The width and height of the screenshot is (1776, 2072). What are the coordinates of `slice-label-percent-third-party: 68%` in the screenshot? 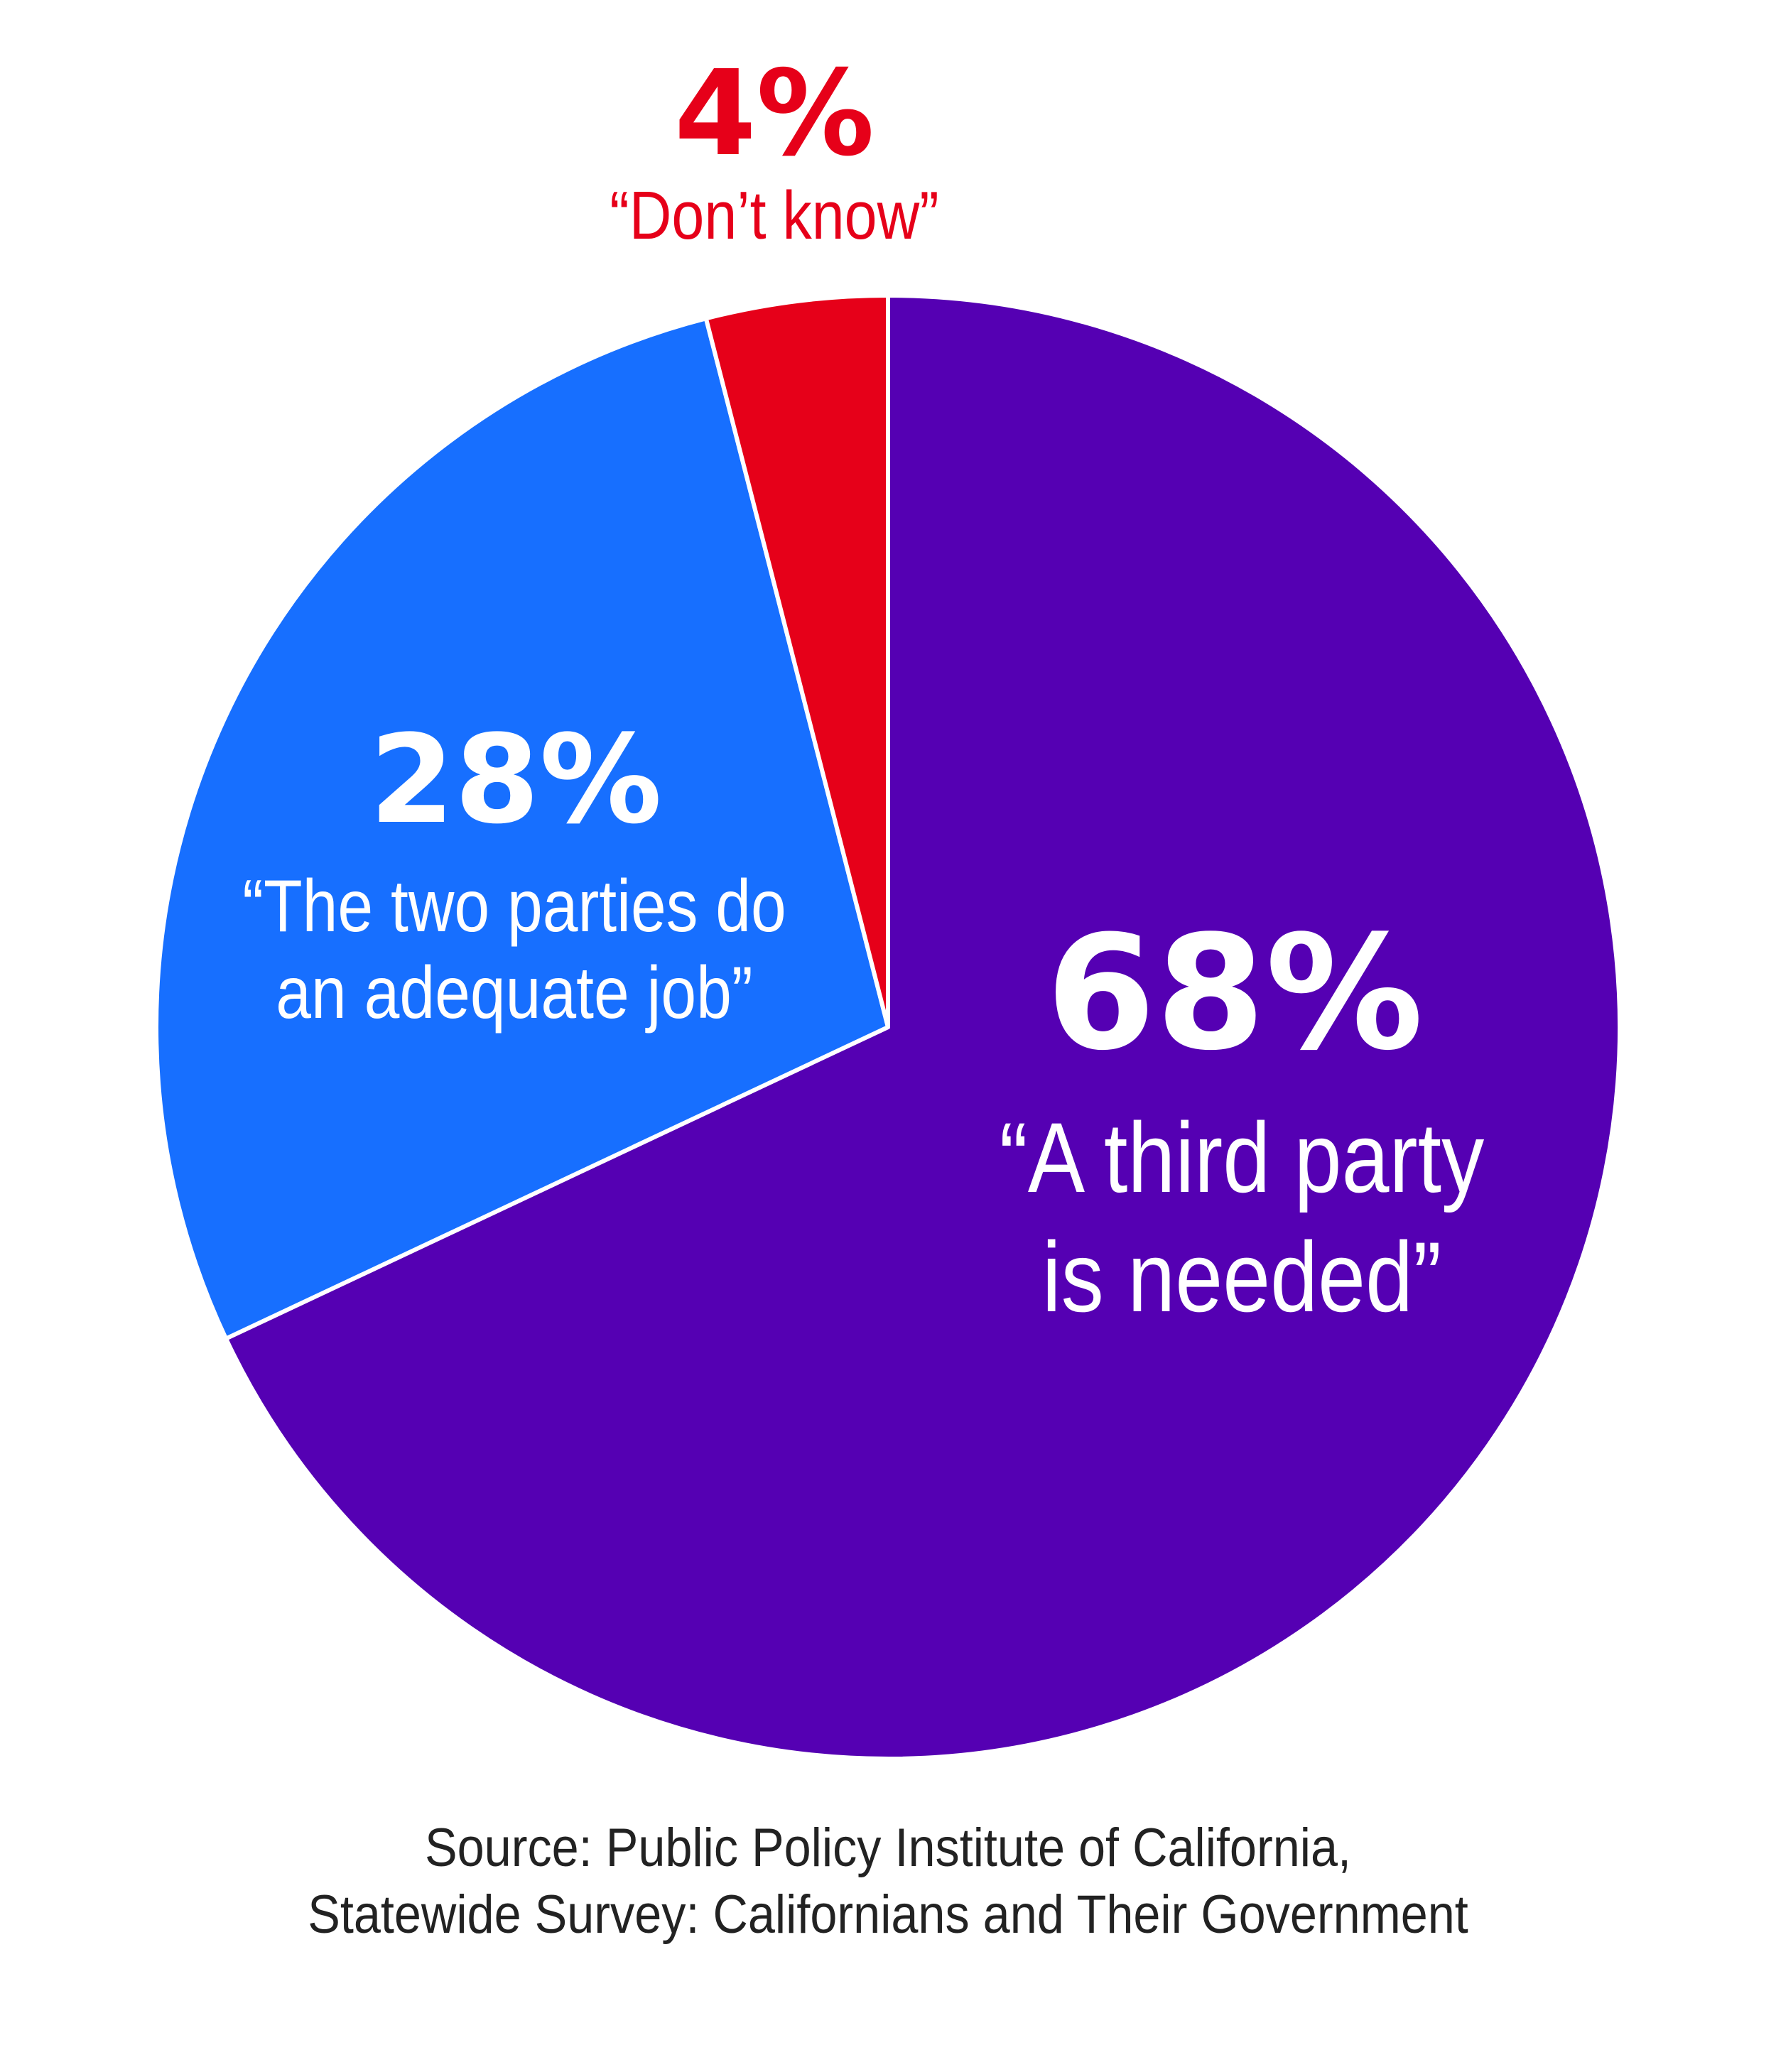 It's located at (1235, 993).